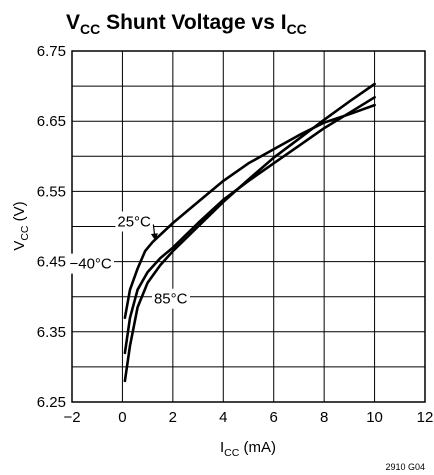 This screenshot has height=475, width=434. What do you see at coordinates (173, 417) in the screenshot?
I see `x-tick-label: 2` at bounding box center [173, 417].